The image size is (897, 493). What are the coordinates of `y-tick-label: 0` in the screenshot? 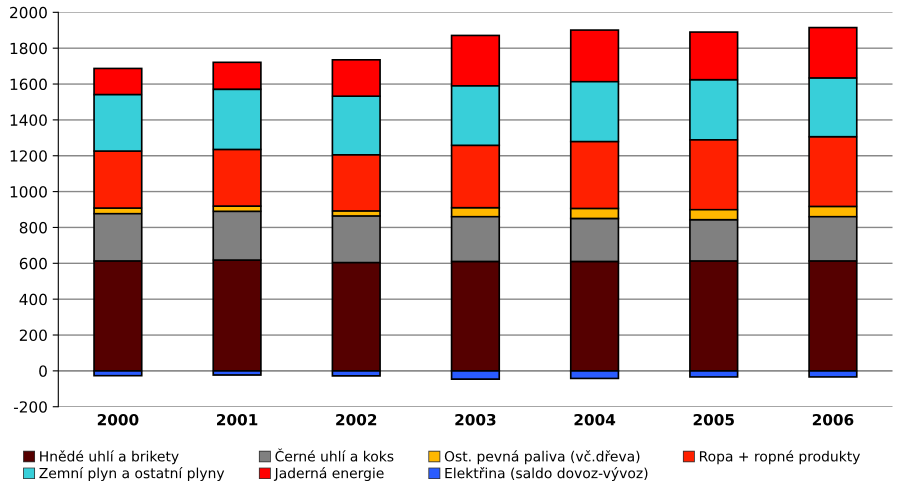 It's located at (43, 371).